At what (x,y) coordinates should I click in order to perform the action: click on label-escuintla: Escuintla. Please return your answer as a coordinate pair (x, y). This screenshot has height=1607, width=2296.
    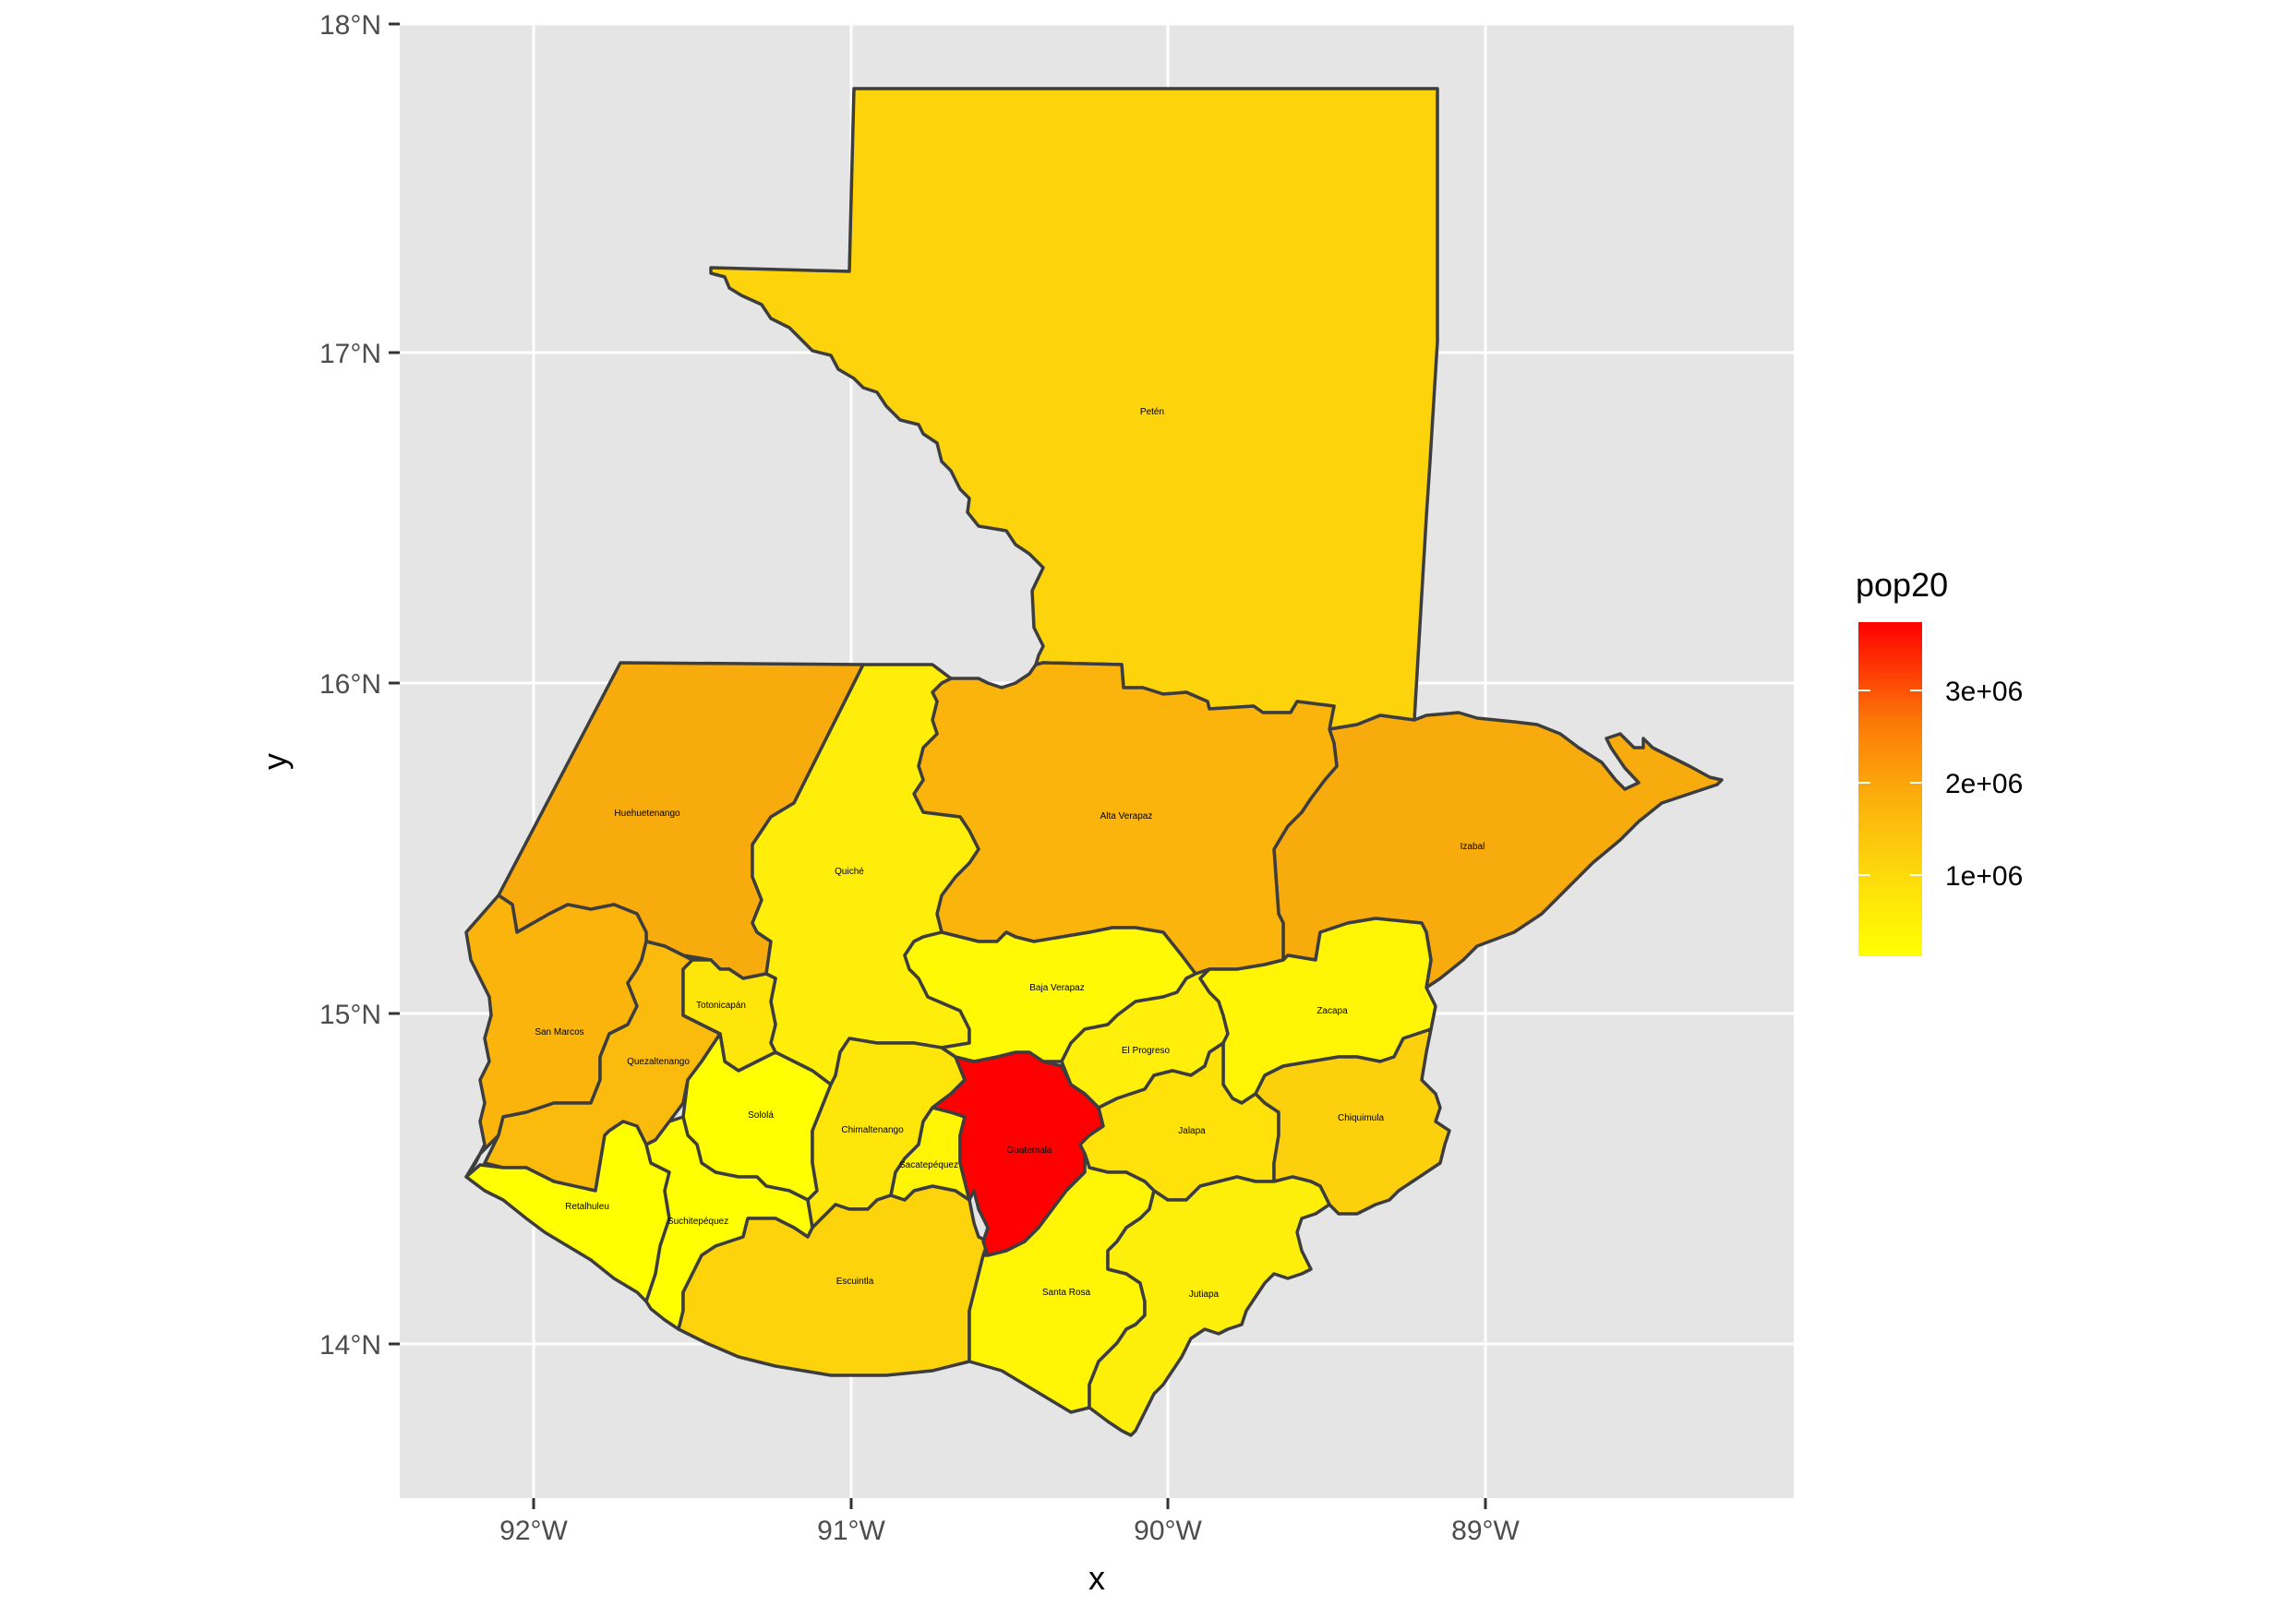
    Looking at the image, I should click on (855, 1282).